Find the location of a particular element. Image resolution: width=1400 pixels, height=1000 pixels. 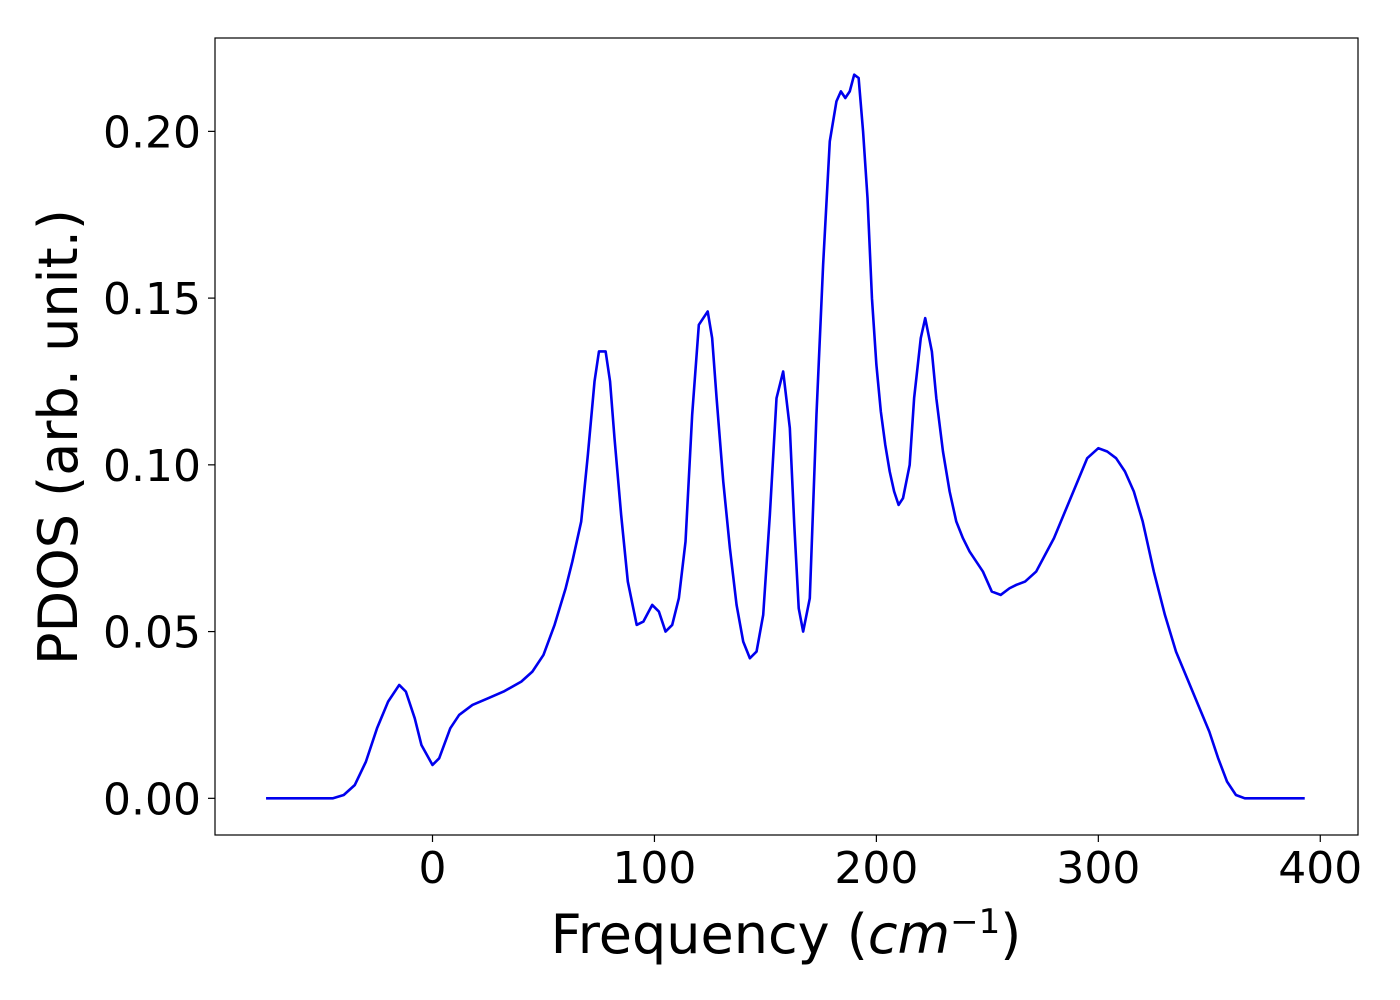

x-tick-label: 100 is located at coordinates (654, 868).